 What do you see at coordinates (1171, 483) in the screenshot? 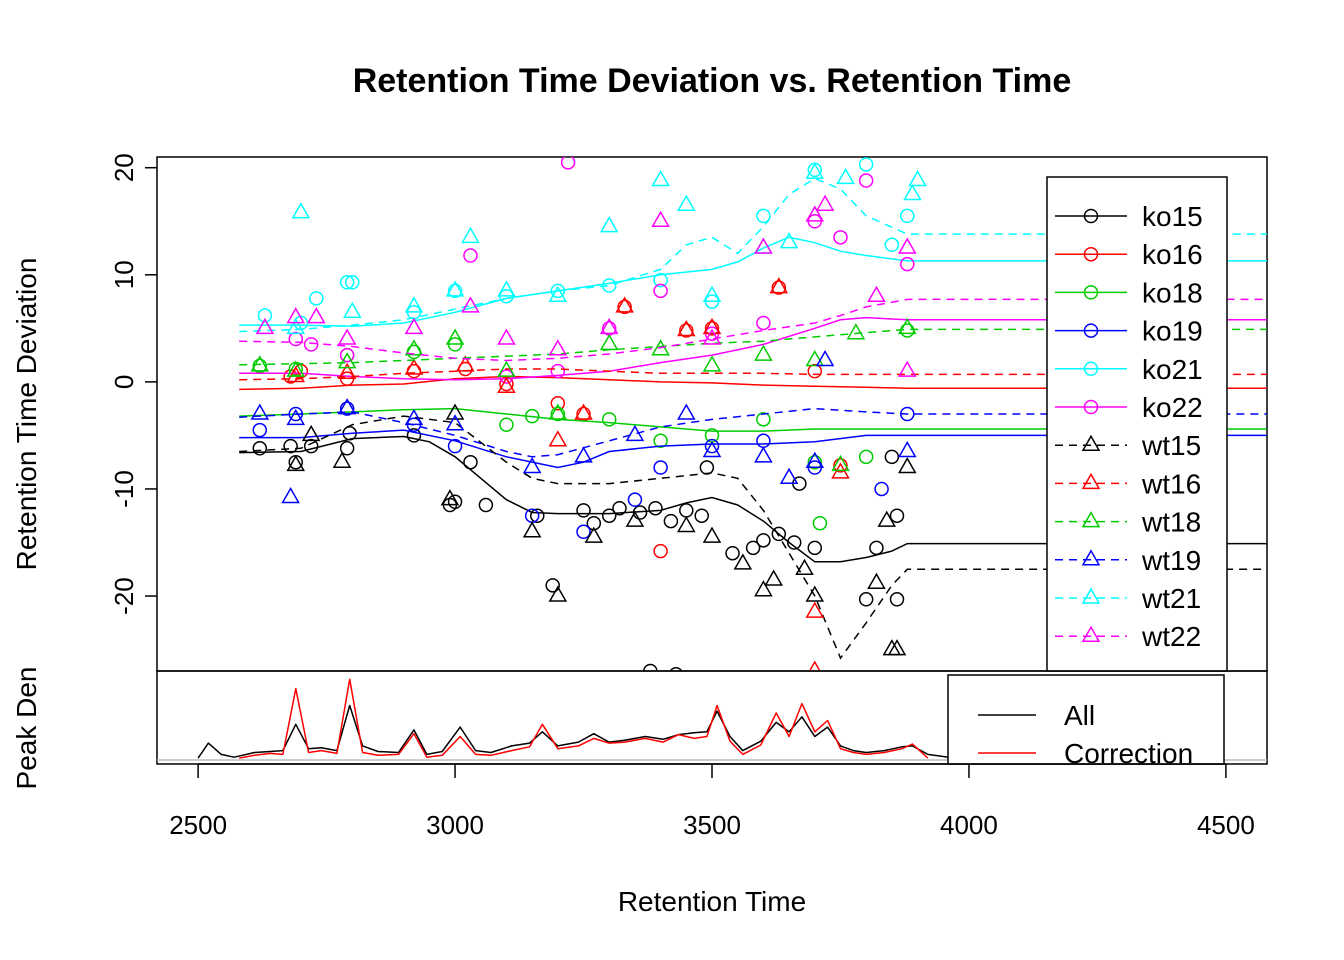
I see `legend-label-wt16: wt16` at bounding box center [1171, 483].